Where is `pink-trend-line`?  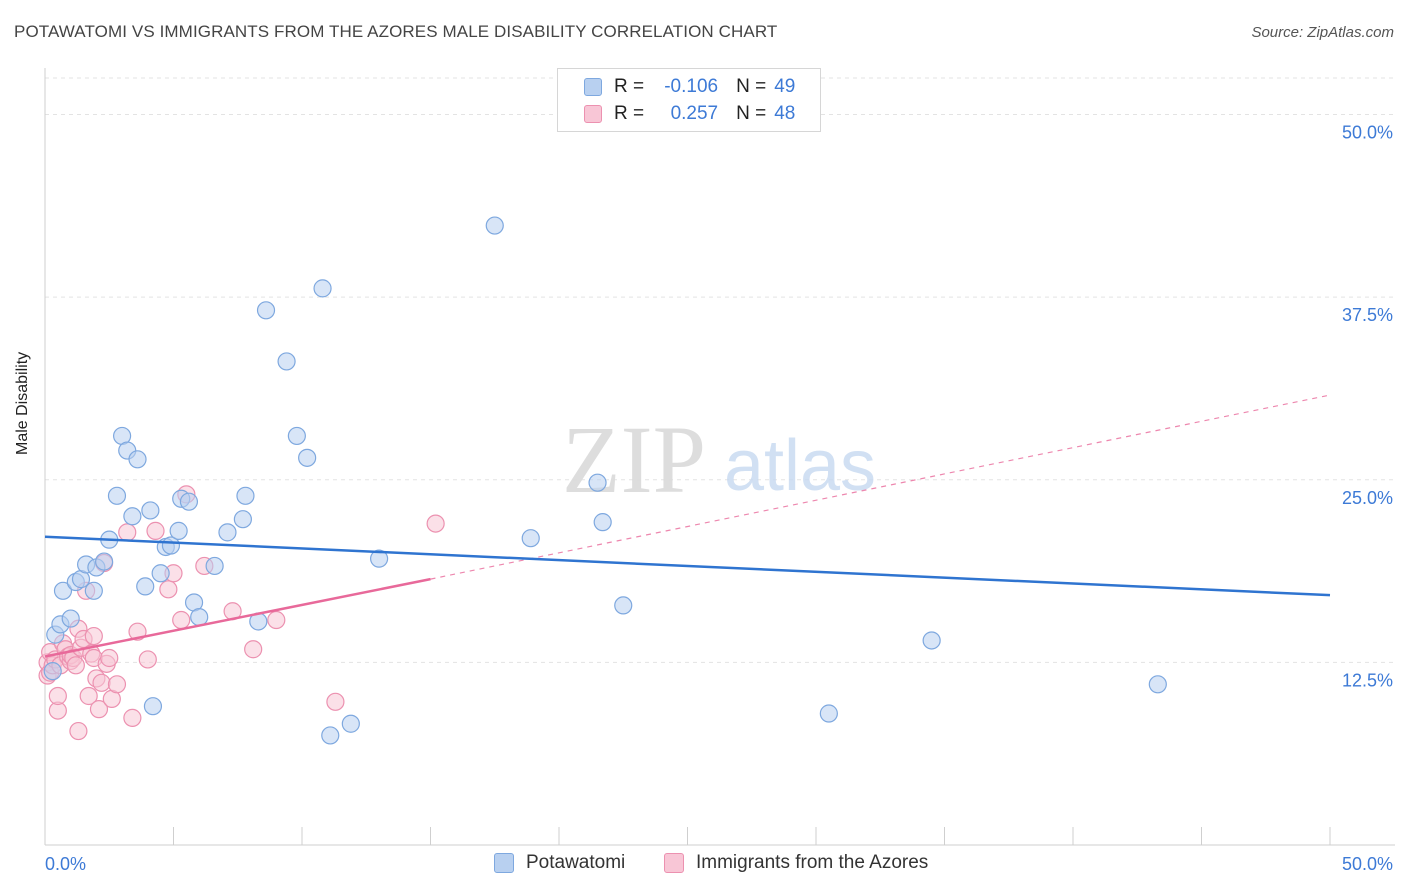 pink-trend-line is located at coordinates (237, 617).